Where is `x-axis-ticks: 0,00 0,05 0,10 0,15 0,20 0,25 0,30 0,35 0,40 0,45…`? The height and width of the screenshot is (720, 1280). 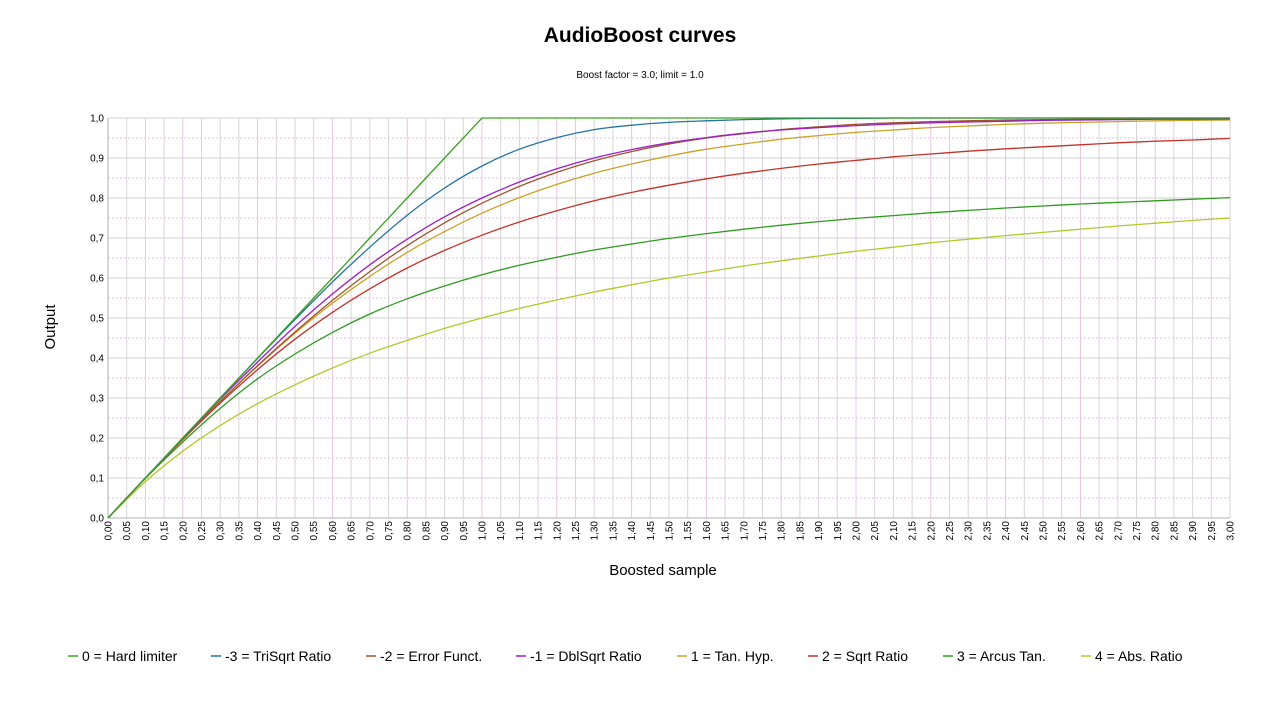
x-axis-ticks: 0,00 0,05 0,10 0,15 0,20 0,25 0,30 0,35 0,40 0,45… is located at coordinates (670, 531).